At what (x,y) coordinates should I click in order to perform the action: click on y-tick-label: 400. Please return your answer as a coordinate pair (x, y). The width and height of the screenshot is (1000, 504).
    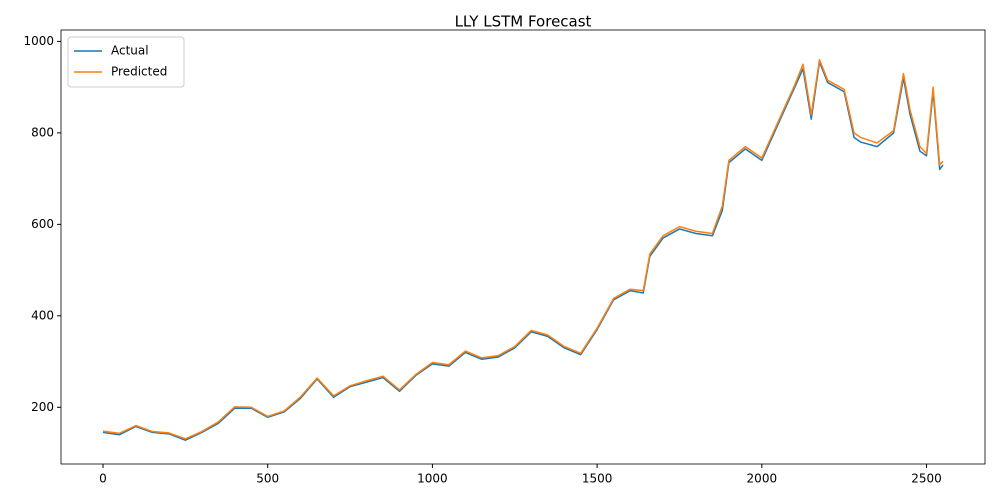
    Looking at the image, I should click on (42, 315).